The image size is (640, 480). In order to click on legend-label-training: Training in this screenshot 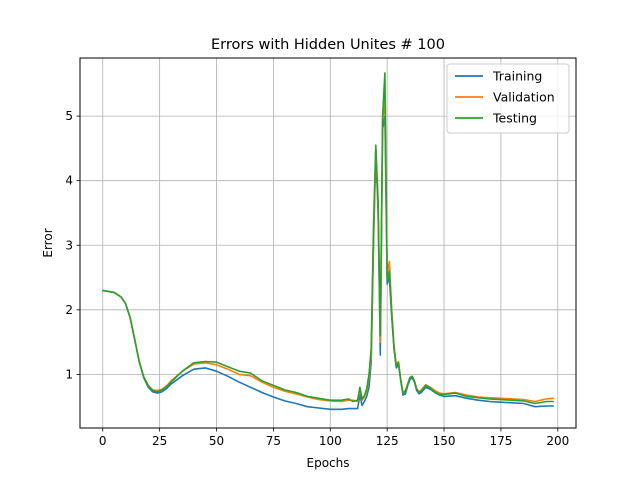, I will do `click(517, 76)`.